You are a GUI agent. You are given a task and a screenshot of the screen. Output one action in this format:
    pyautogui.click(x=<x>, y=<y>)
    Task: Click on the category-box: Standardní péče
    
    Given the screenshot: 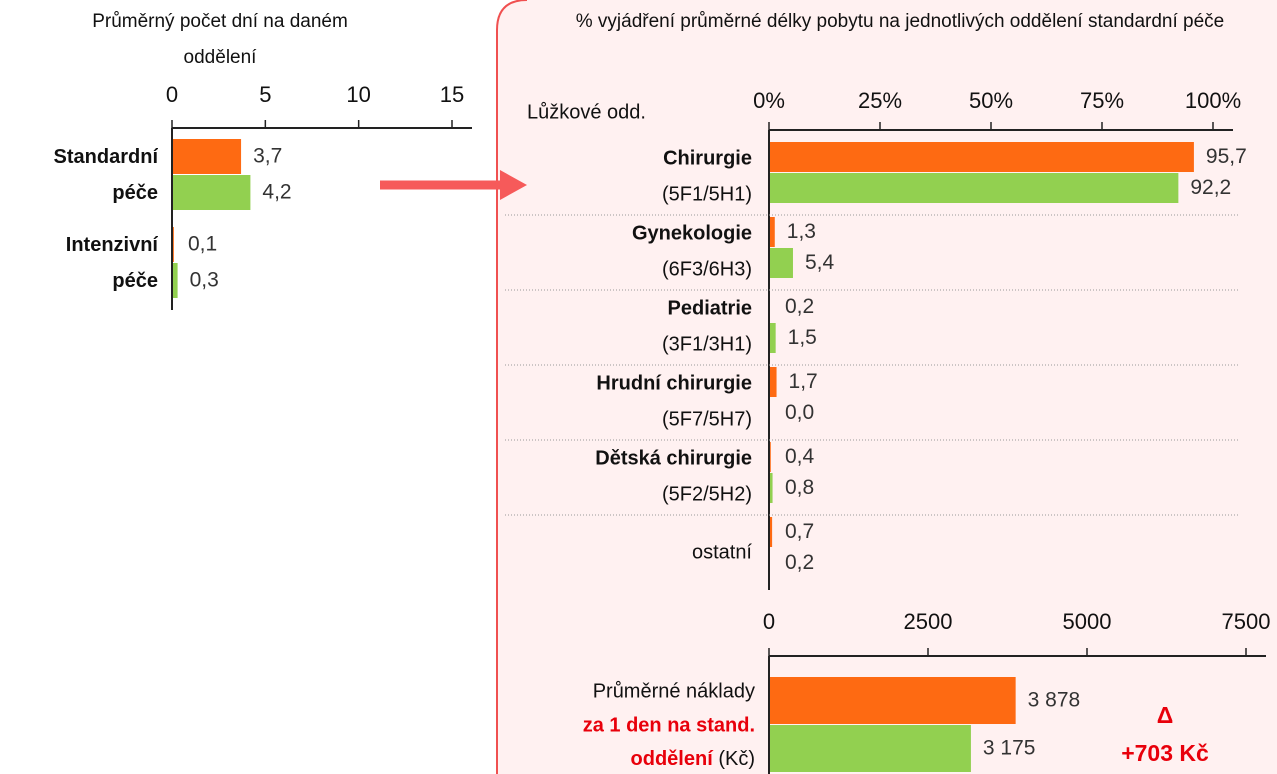 What is the action you would take?
    pyautogui.click(x=105, y=175)
    